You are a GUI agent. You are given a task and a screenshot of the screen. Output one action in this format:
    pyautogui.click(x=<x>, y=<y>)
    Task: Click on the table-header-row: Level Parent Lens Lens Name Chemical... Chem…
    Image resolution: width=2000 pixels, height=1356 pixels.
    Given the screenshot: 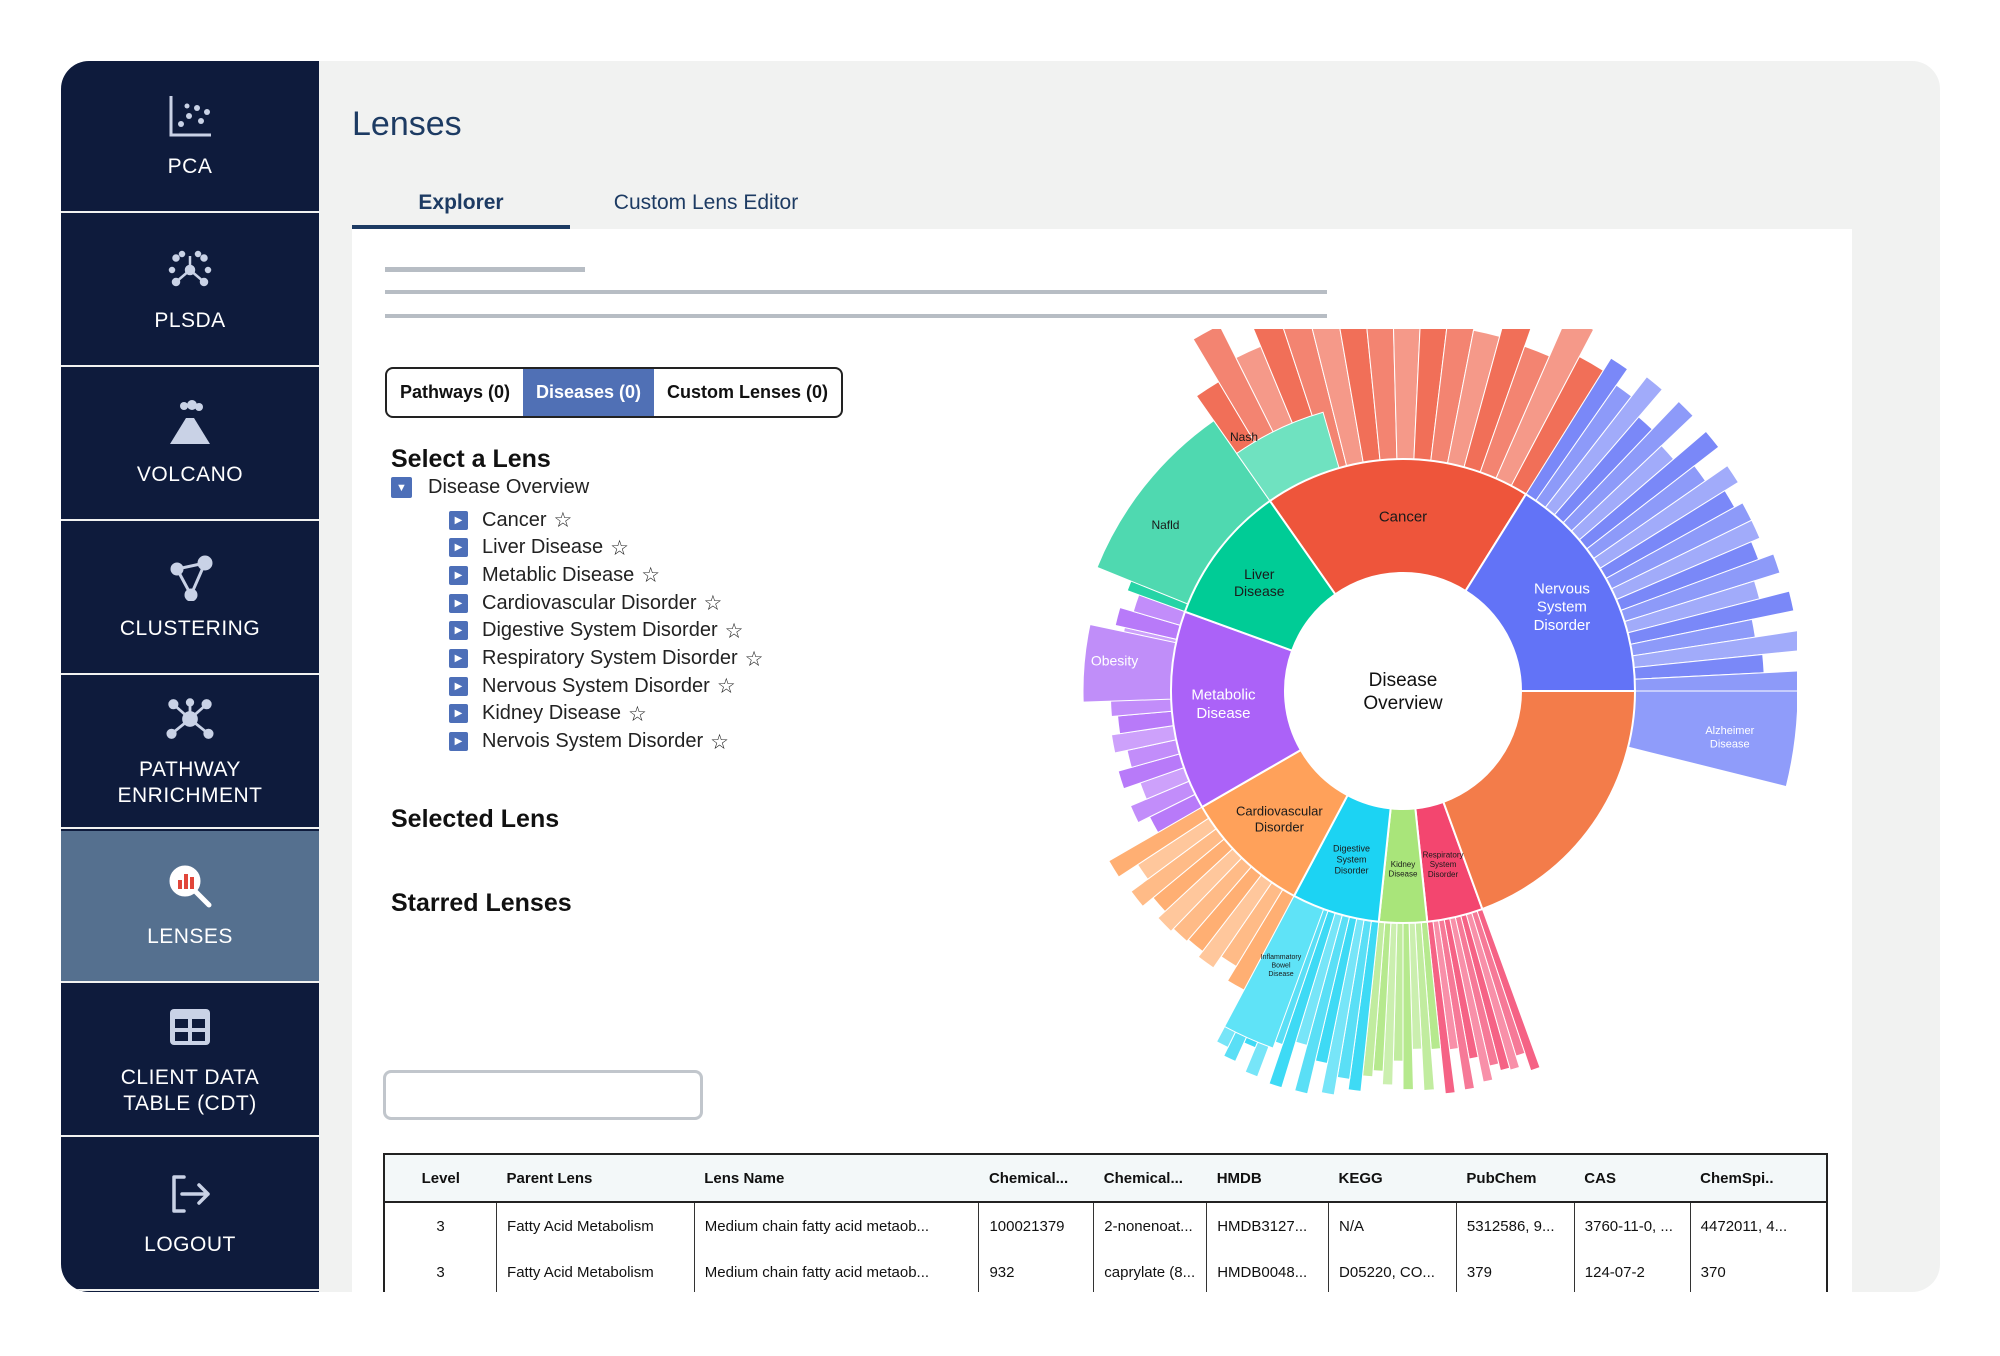 What is the action you would take?
    pyautogui.click(x=1105, y=1178)
    